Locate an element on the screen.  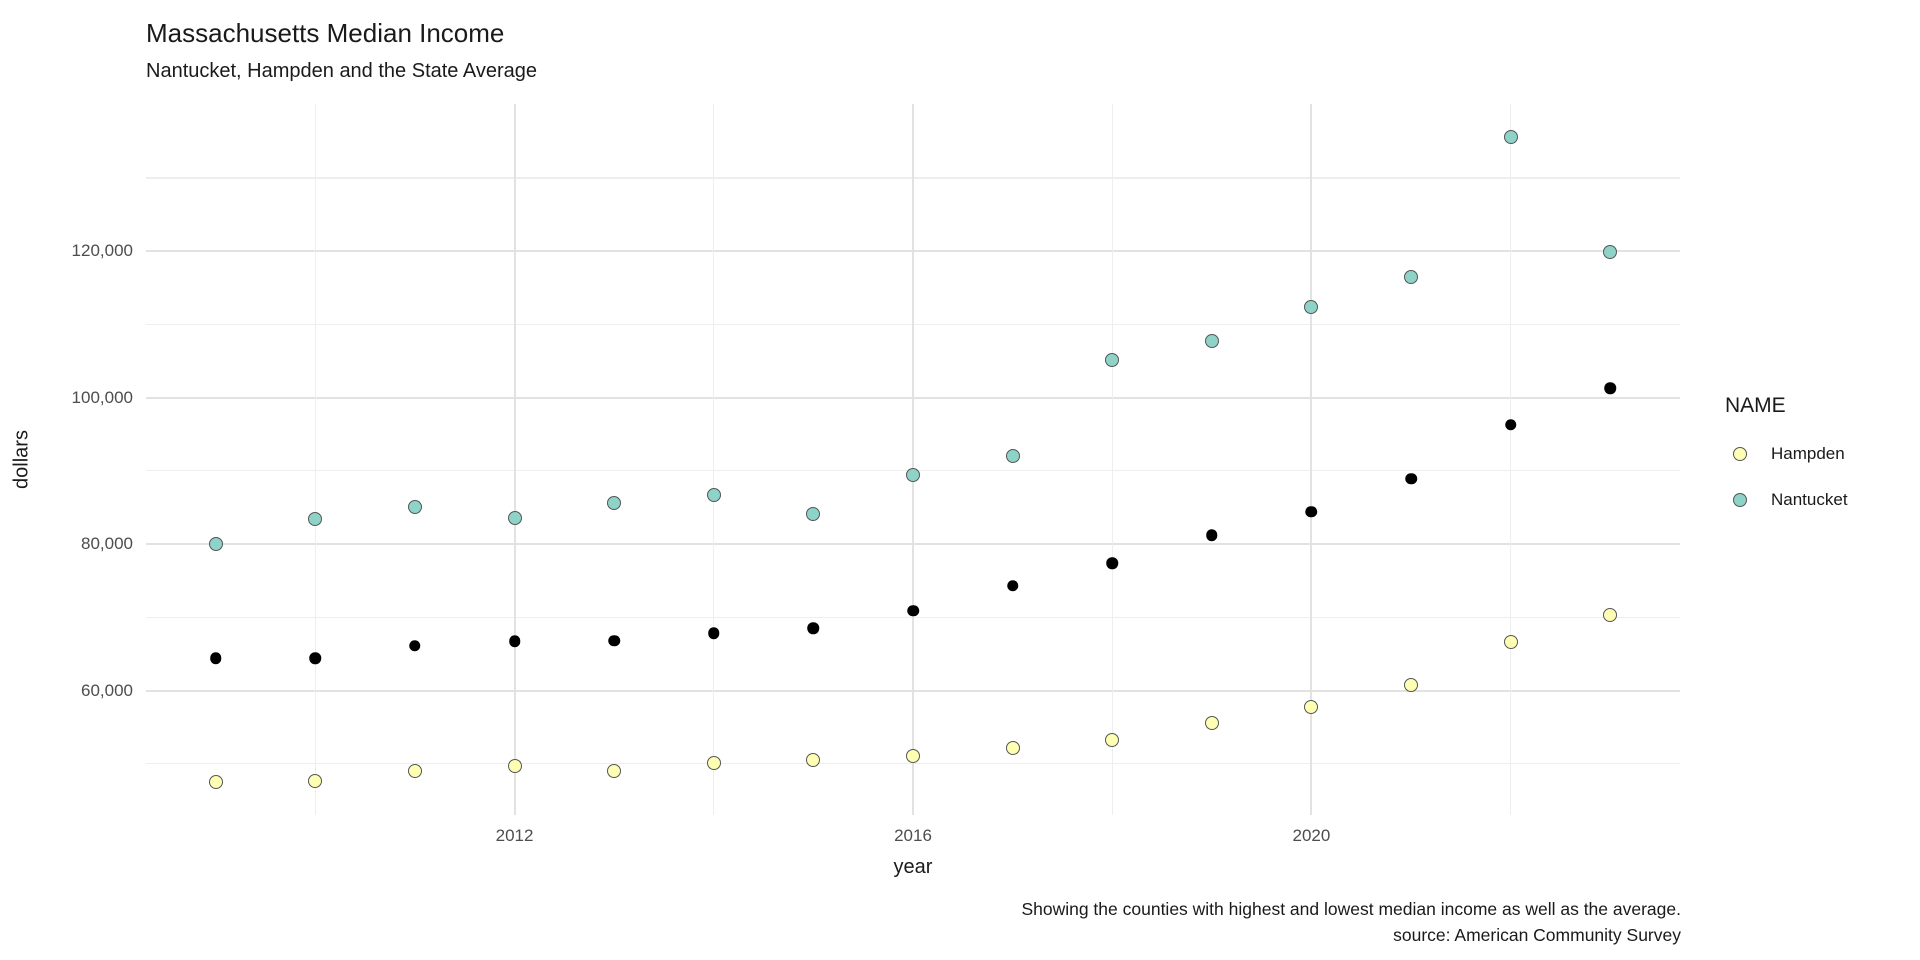
point-state-average-2012 is located at coordinates (514, 641).